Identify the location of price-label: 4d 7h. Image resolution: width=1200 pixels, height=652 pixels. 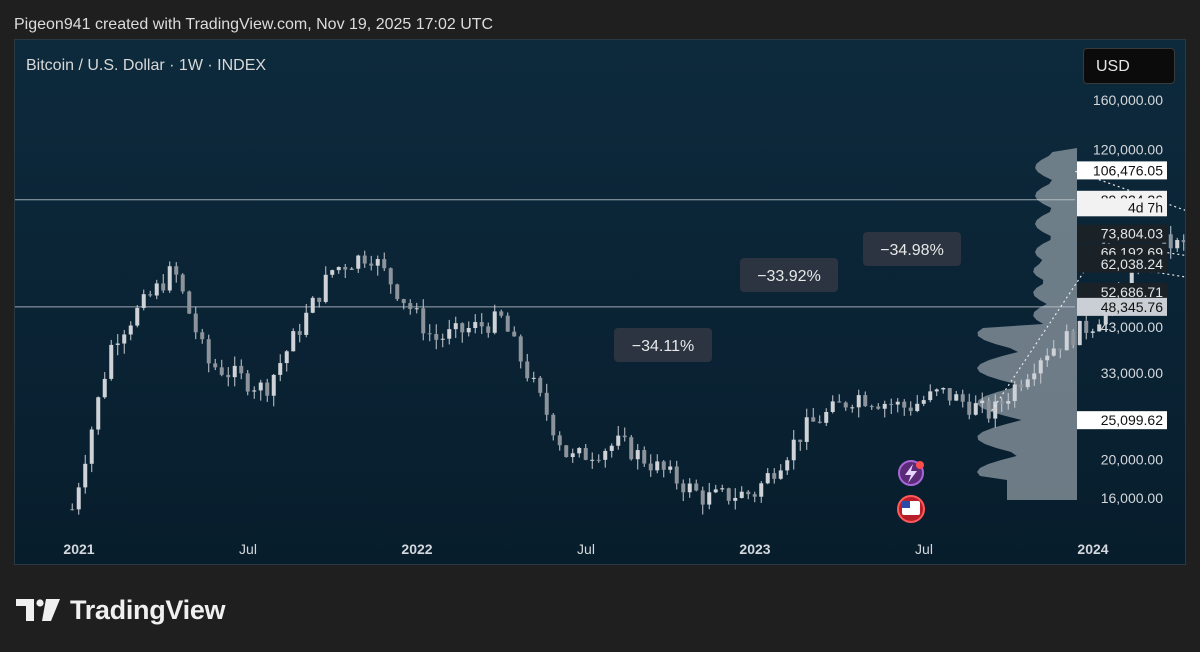
(1145, 207).